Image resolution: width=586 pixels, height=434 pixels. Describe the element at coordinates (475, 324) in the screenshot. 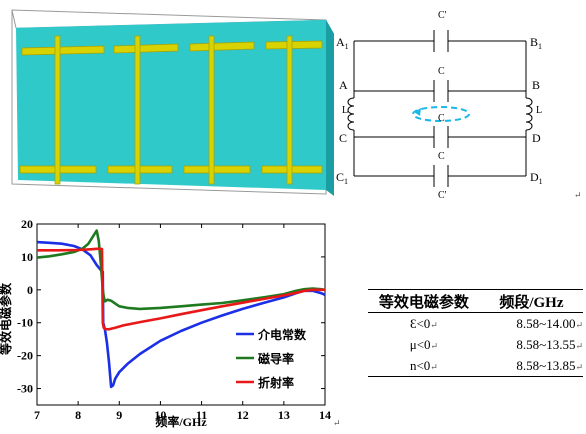

I see `table-row: Ɛ<0↵ 8.58~14.00↵` at that location.